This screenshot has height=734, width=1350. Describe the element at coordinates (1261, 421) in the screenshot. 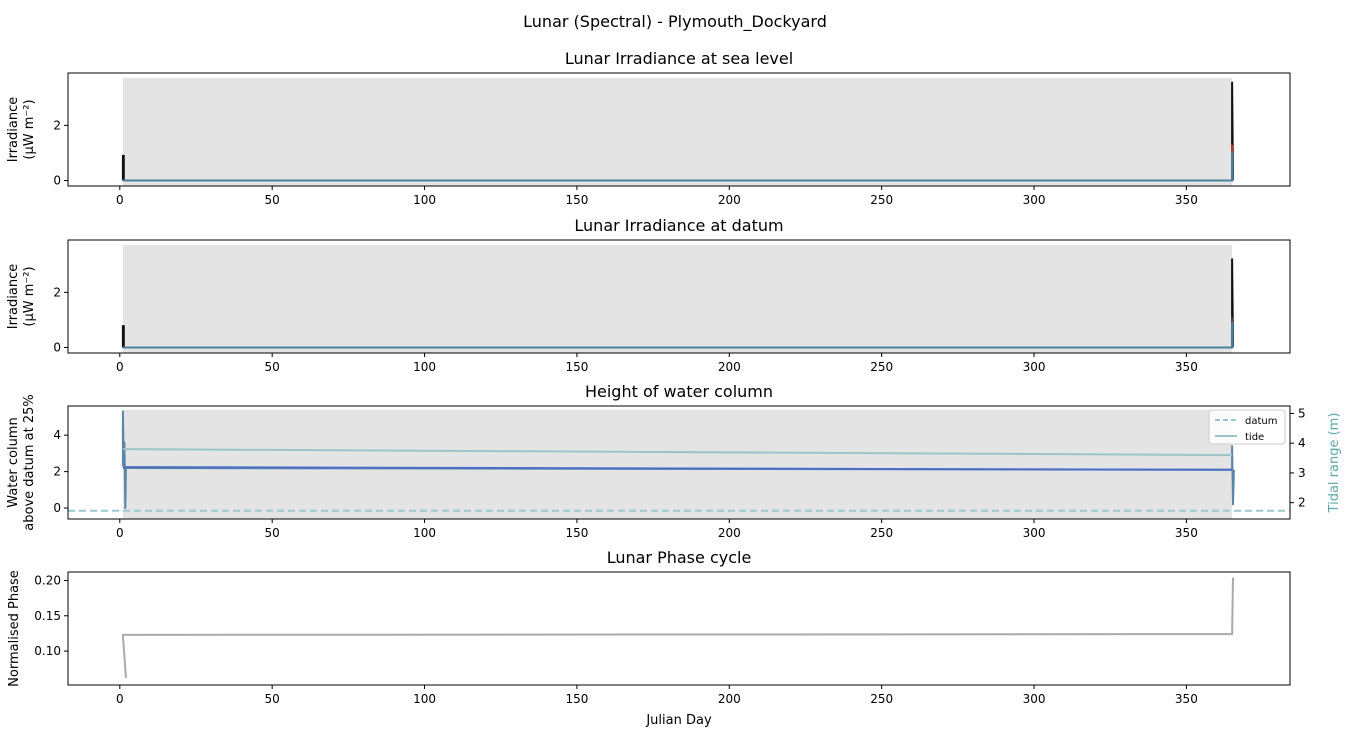

I see `legend-label: datum` at that location.